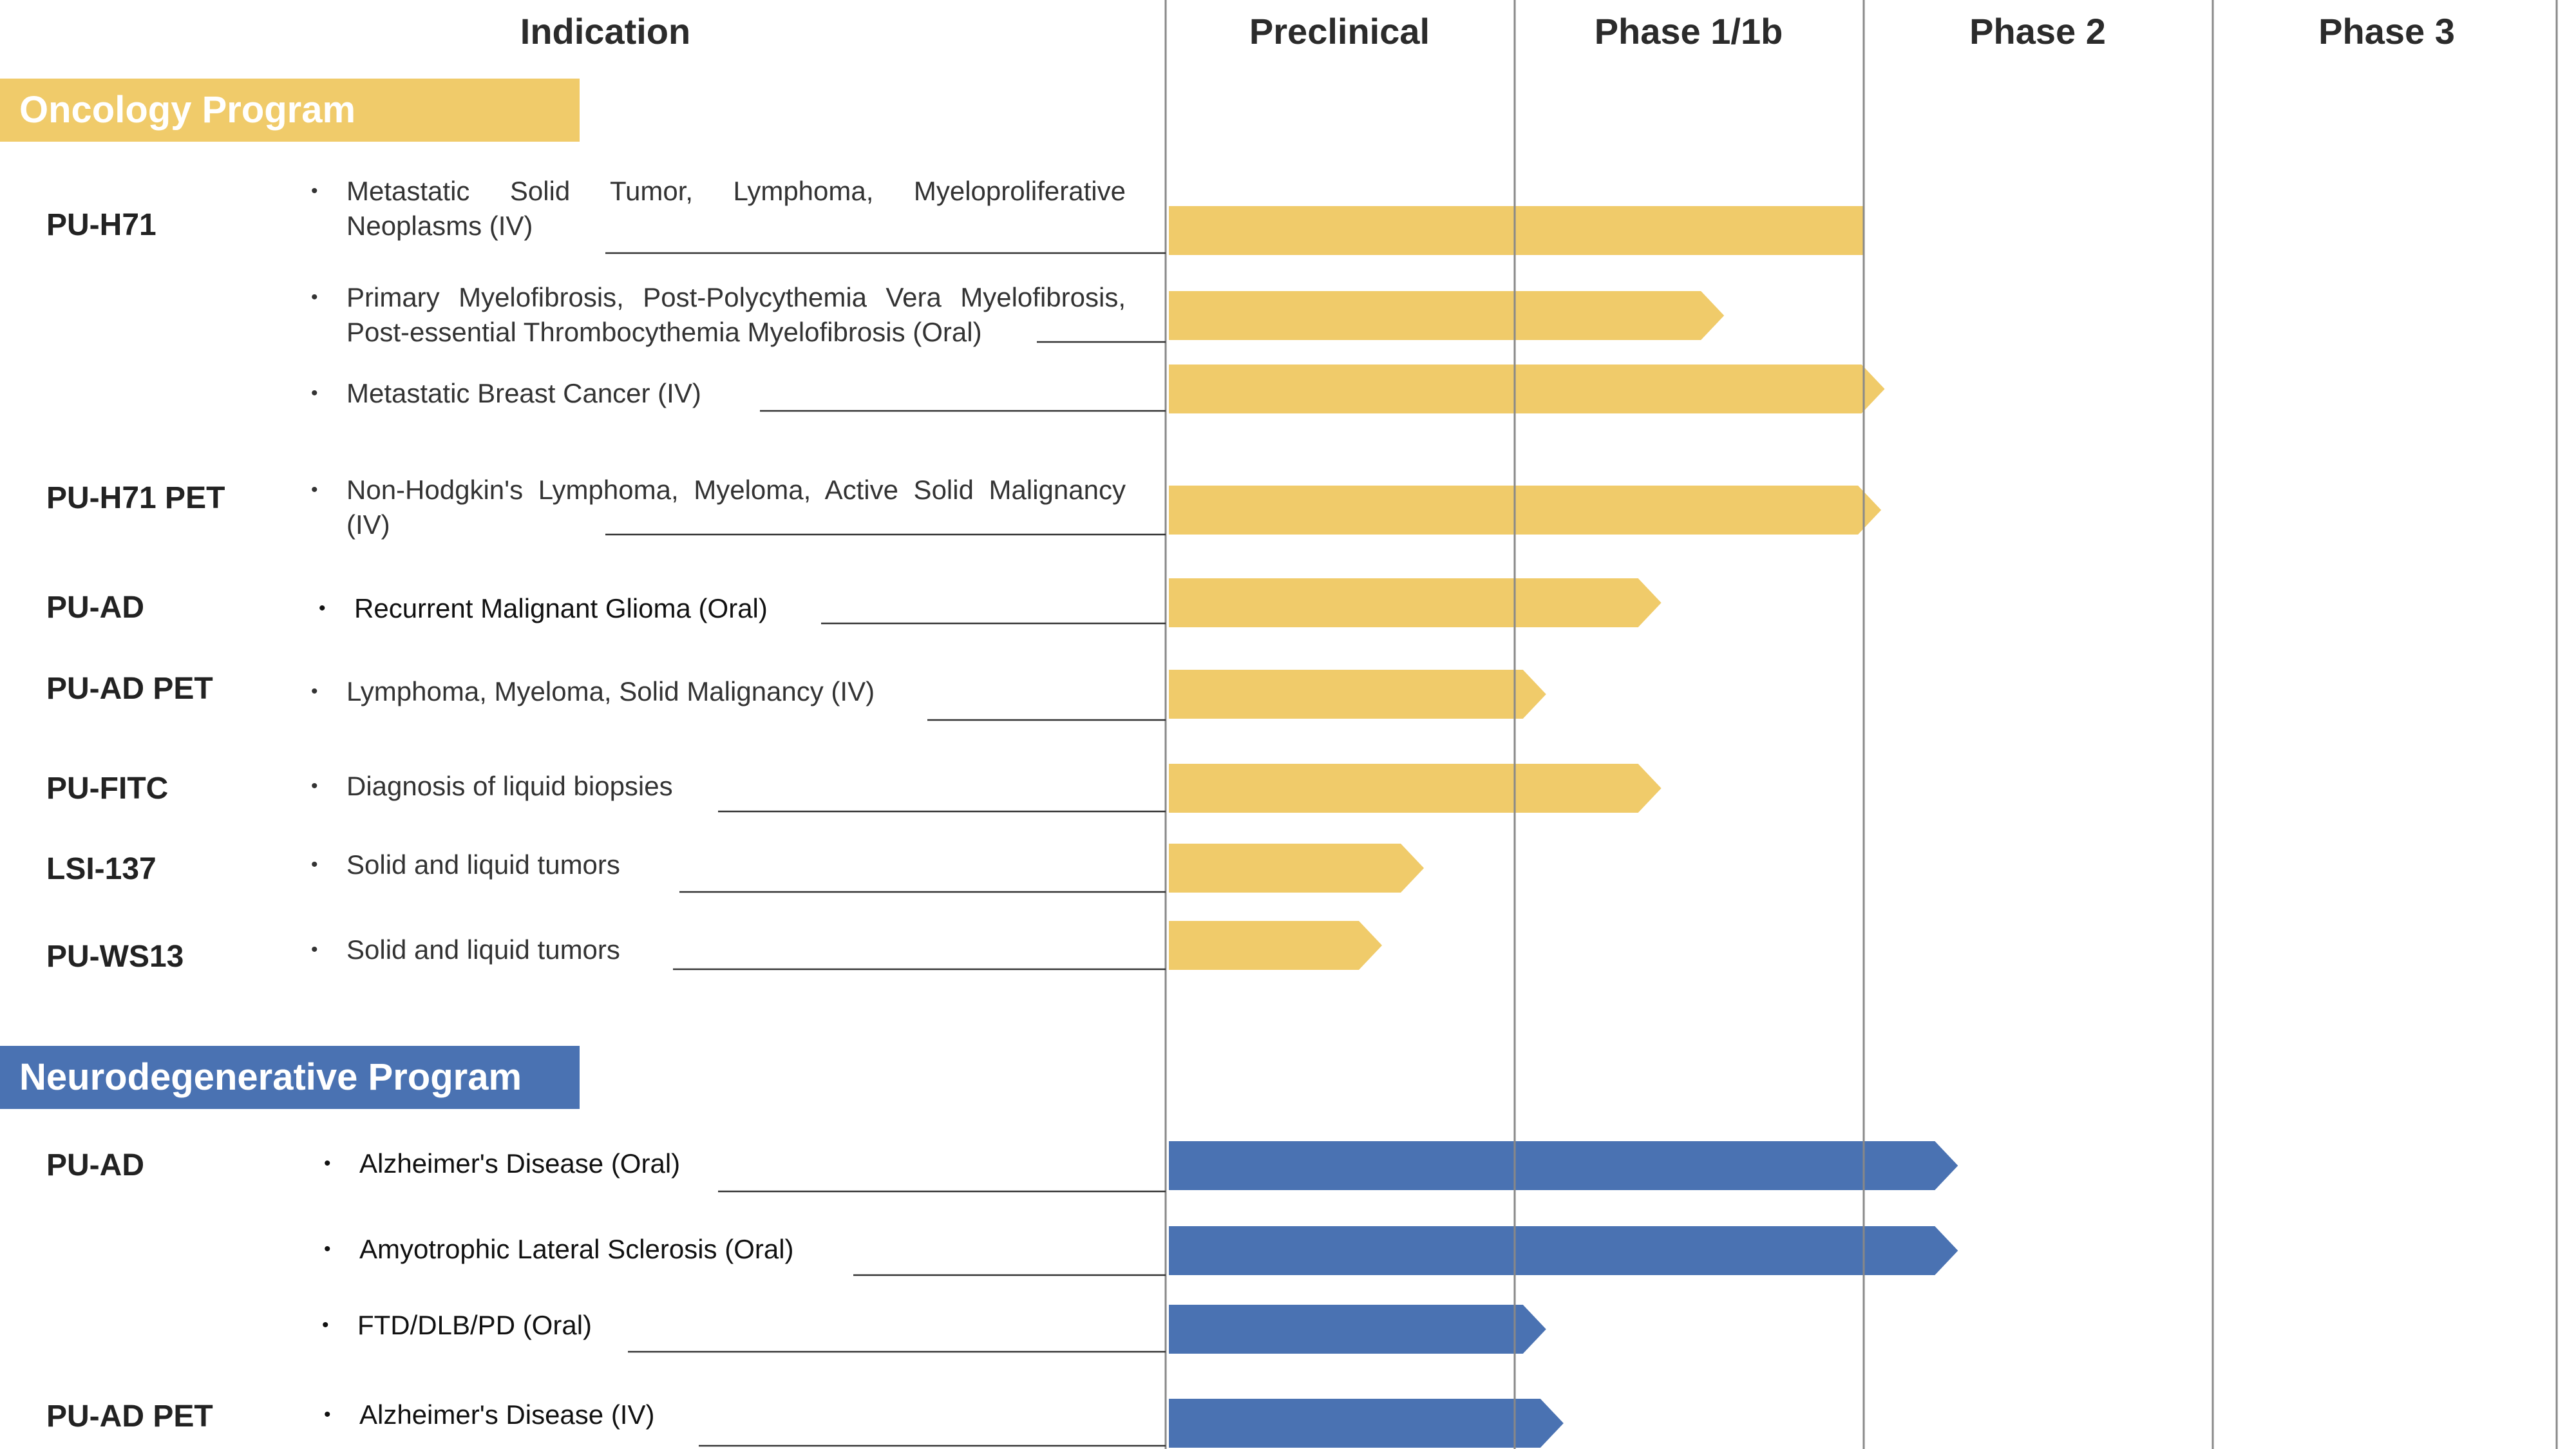 Image resolution: width=2576 pixels, height=1449 pixels. What do you see at coordinates (290, 1077) in the screenshot?
I see `neurodegenerative-program-banner: Neurodegenerative Program` at bounding box center [290, 1077].